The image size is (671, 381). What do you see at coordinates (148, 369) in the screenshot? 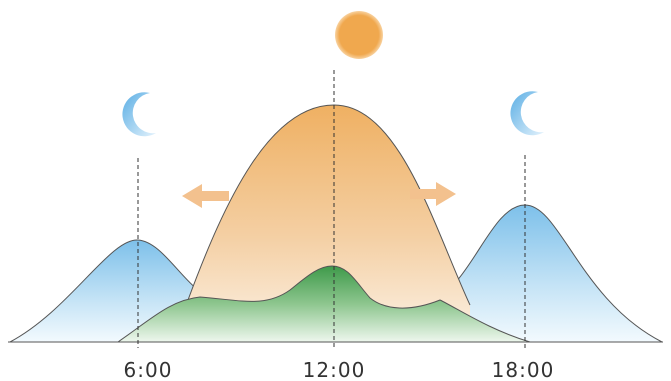
I see `time-label-morning: 6:00` at bounding box center [148, 369].